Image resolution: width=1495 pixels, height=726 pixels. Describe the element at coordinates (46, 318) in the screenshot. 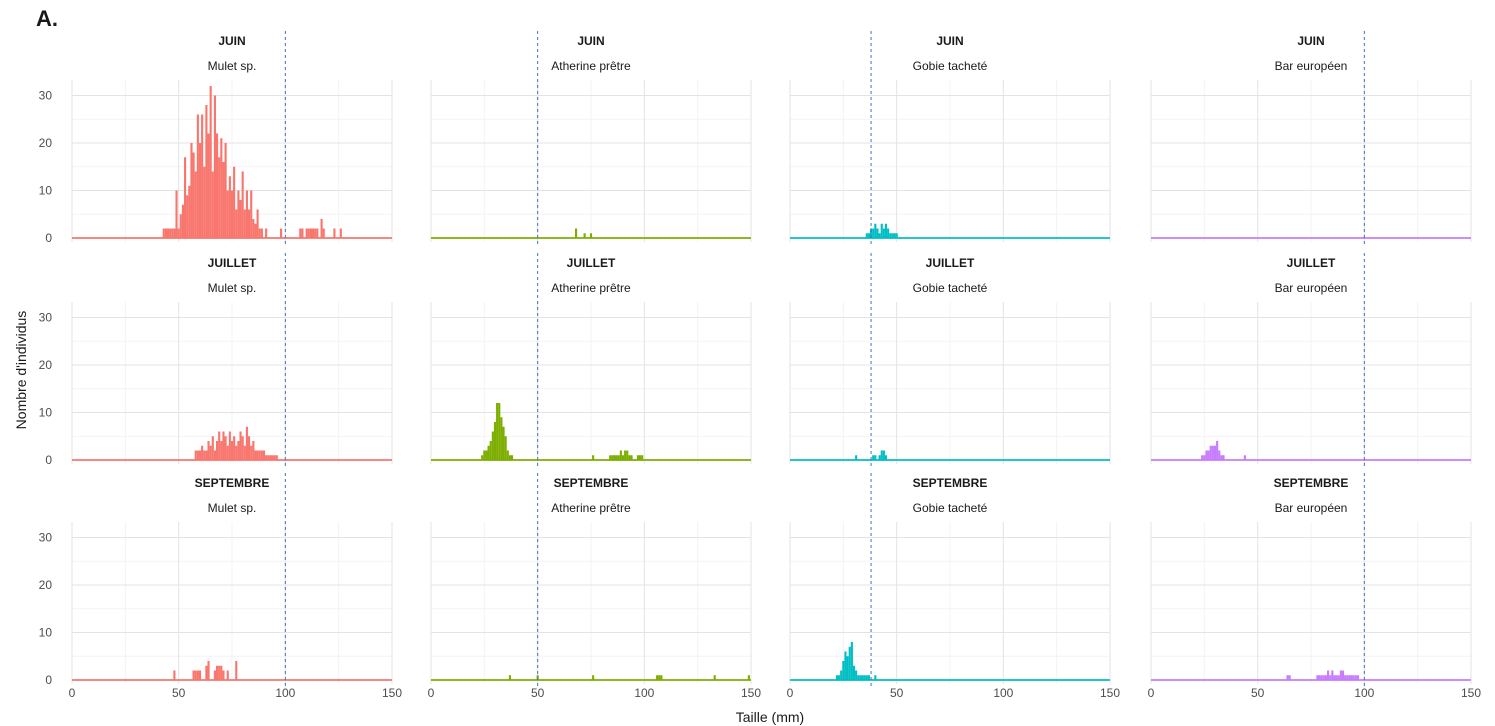

I see `y-tick-label: 30` at that location.